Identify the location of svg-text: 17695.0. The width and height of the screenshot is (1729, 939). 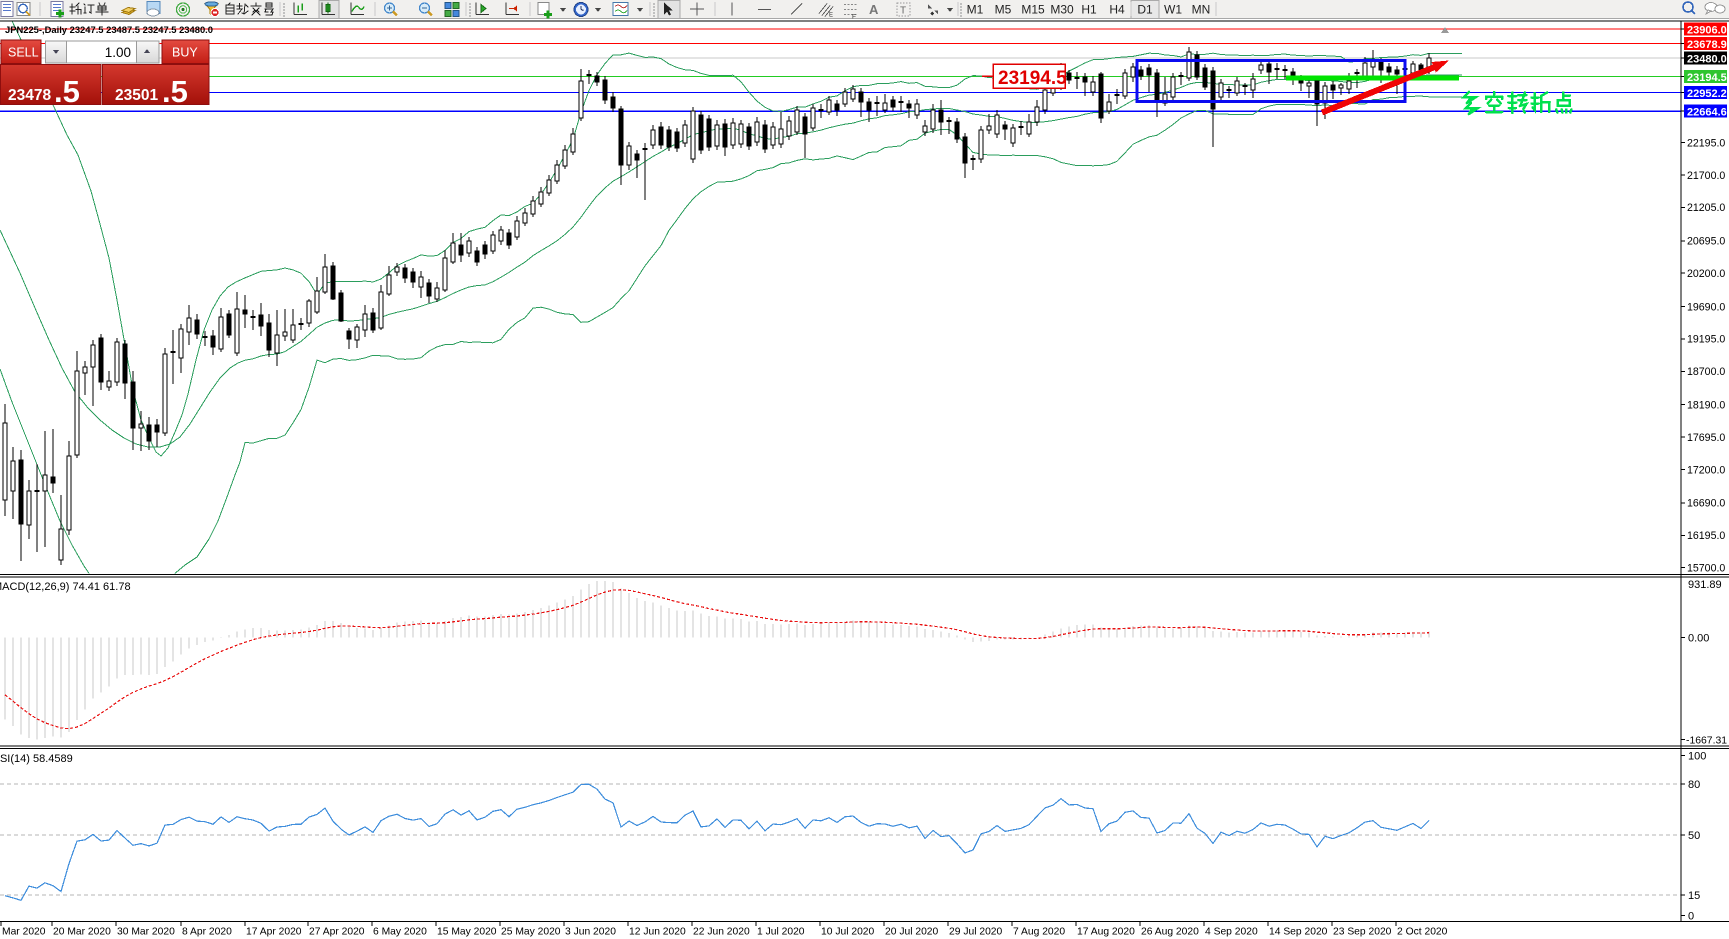
(1706, 438).